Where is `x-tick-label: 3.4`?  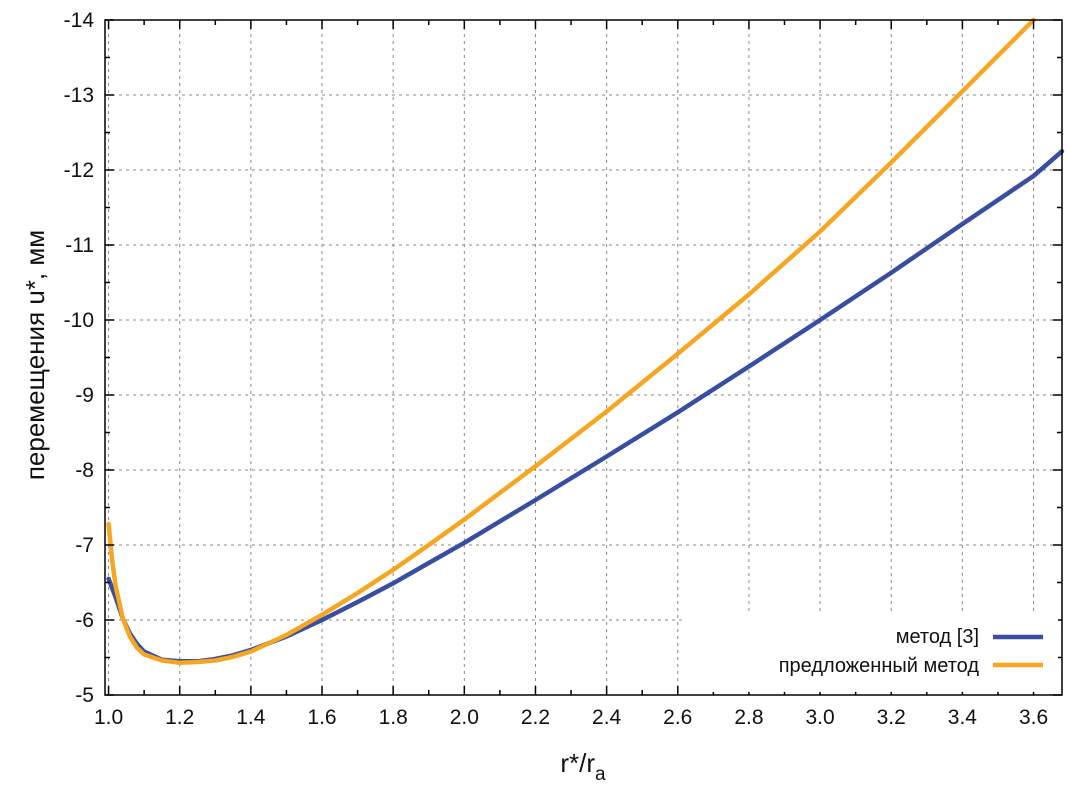 x-tick-label: 3.4 is located at coordinates (963, 717).